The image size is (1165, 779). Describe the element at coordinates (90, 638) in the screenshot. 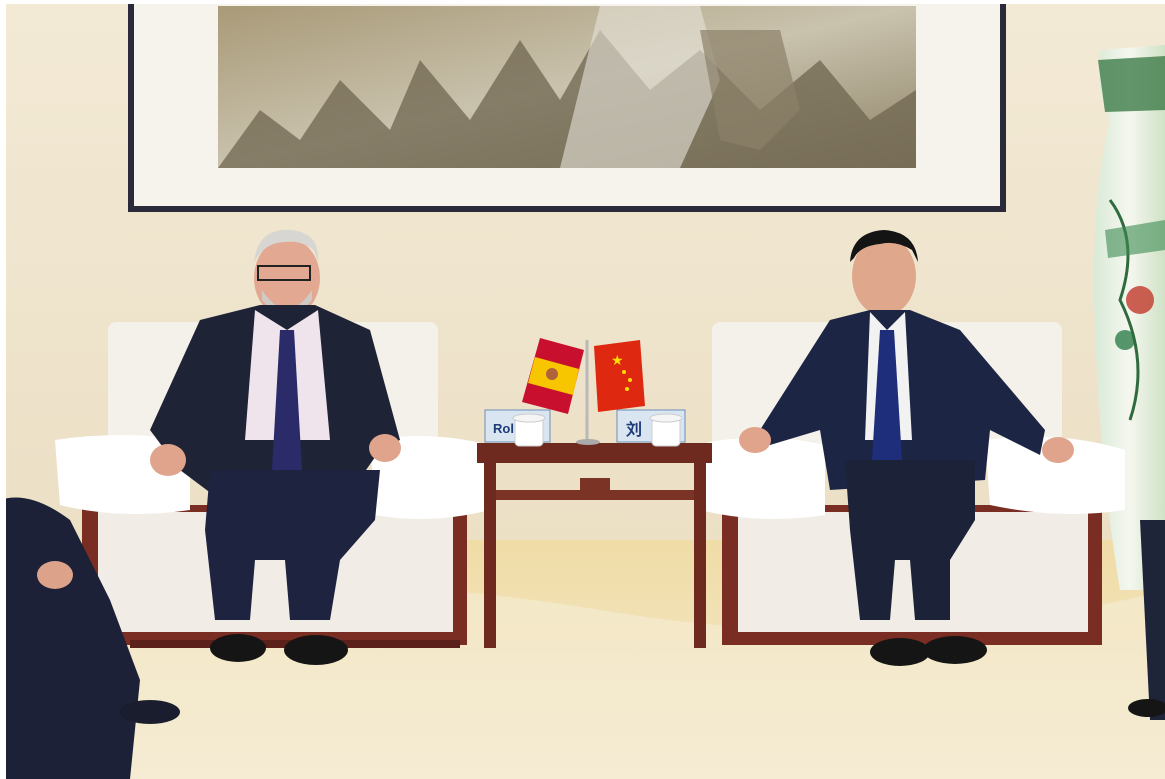

I see `foreground-person-left` at that location.